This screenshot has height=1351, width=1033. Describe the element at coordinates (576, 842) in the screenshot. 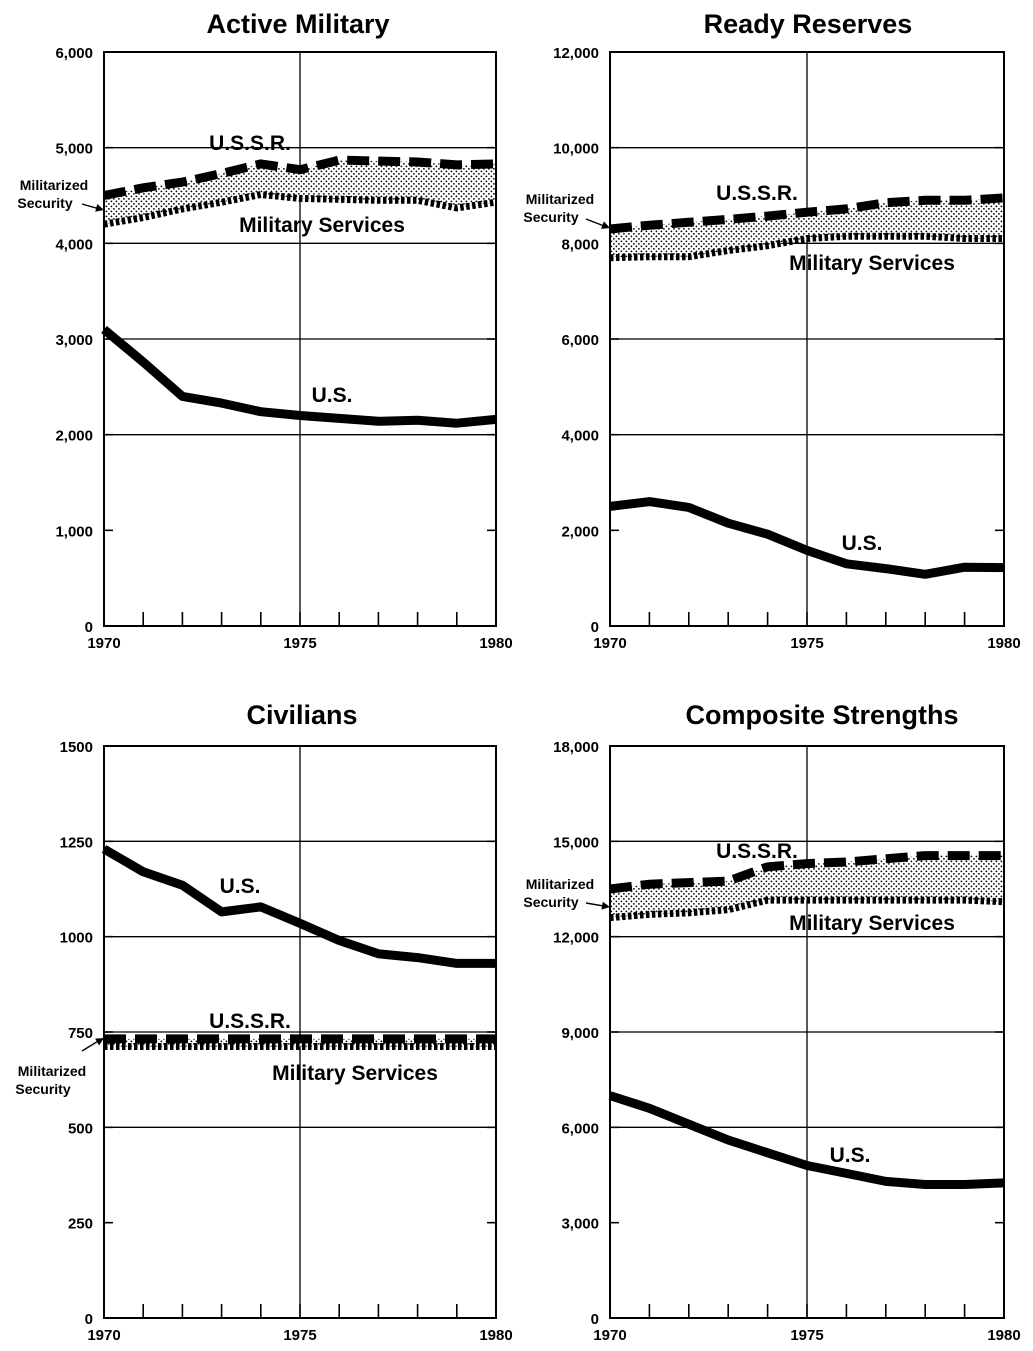

I see `y-tick-label: 15,000` at that location.